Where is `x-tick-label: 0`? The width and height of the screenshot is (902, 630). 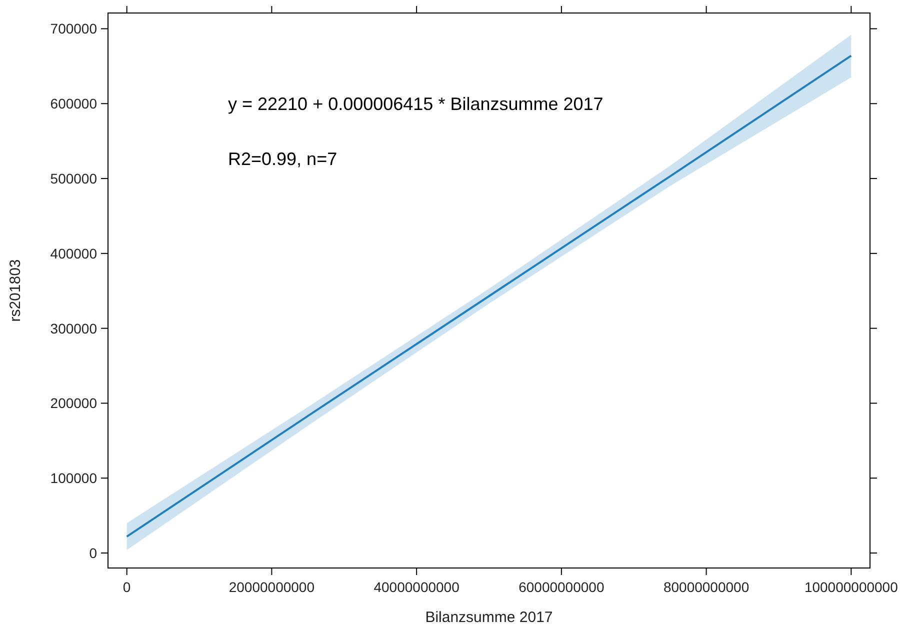 x-tick-label: 0 is located at coordinates (126, 587).